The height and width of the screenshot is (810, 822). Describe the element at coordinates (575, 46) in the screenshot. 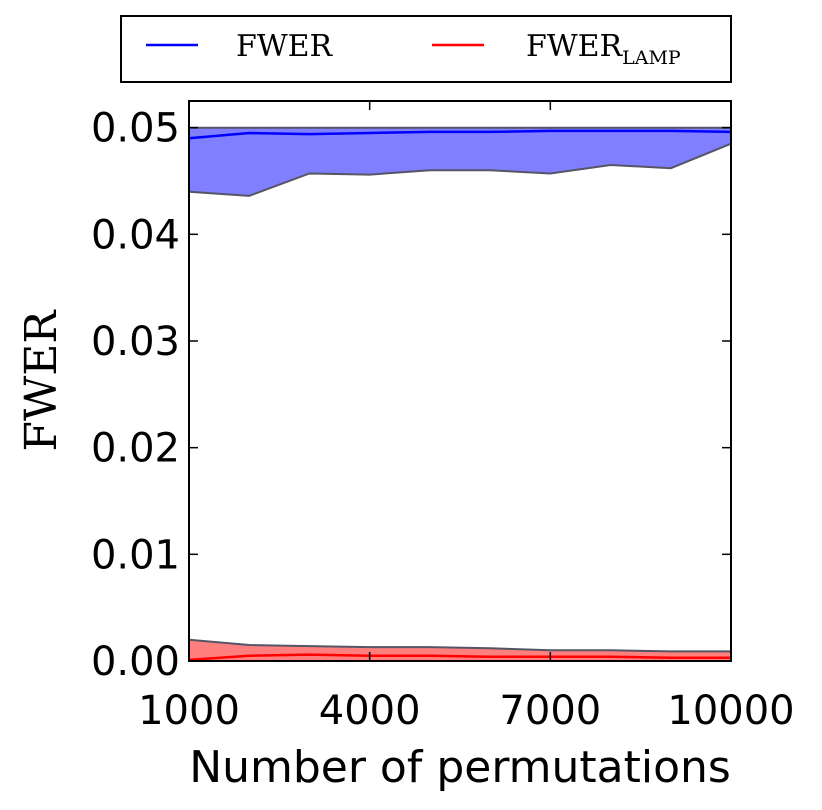

I see `legend-label-fwer-lamp-main: FWER` at that location.